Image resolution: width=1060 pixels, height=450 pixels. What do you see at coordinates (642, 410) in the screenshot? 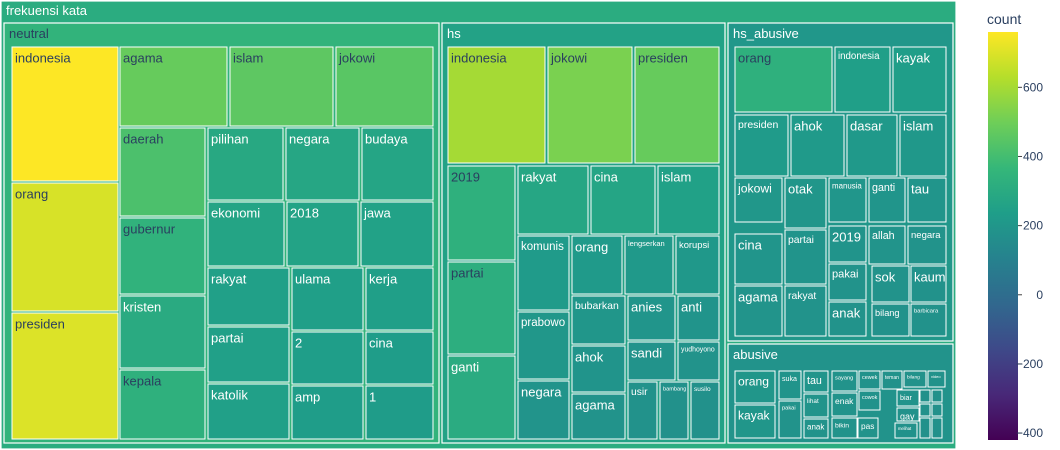
I see `leaf-usir: usir` at bounding box center [642, 410].